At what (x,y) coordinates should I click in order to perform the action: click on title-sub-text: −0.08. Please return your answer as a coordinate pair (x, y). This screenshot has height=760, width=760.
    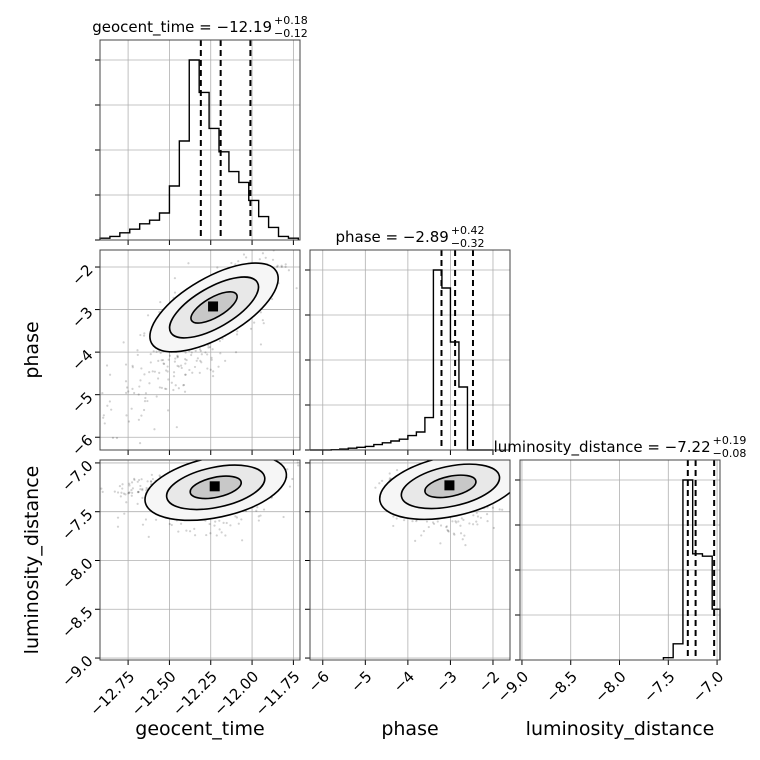
    Looking at the image, I should click on (730, 453).